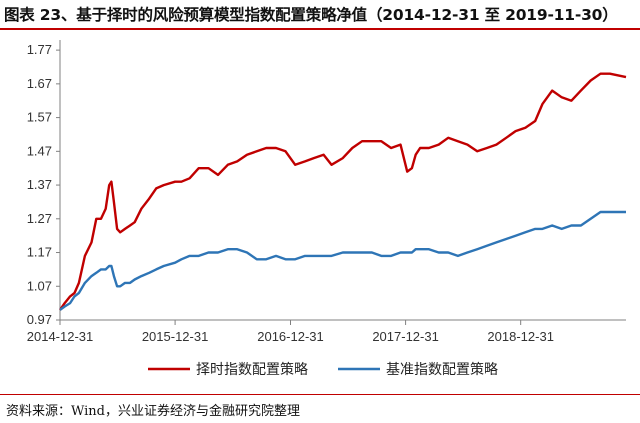 This screenshot has height=423, width=640. What do you see at coordinates (39, 218) in the screenshot?
I see `y-tick-label: 1.27` at bounding box center [39, 218].